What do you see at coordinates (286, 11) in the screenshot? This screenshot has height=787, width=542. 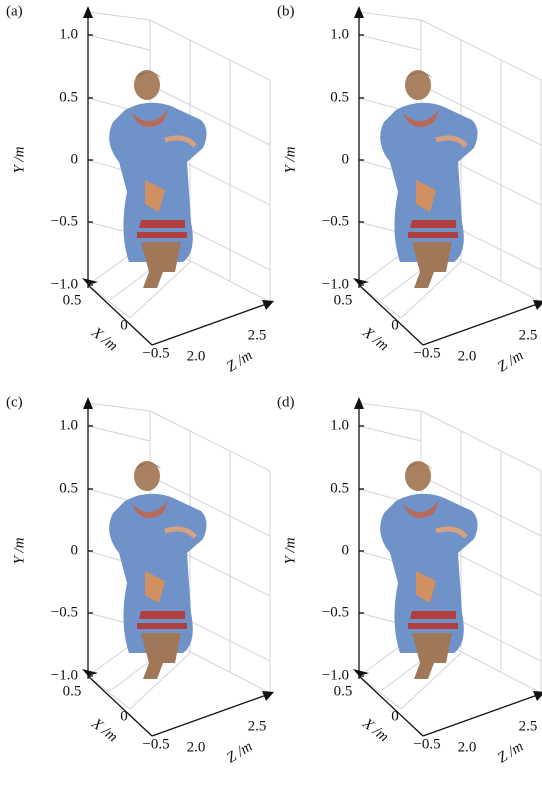 I see `panel-label: (b)` at bounding box center [286, 11].